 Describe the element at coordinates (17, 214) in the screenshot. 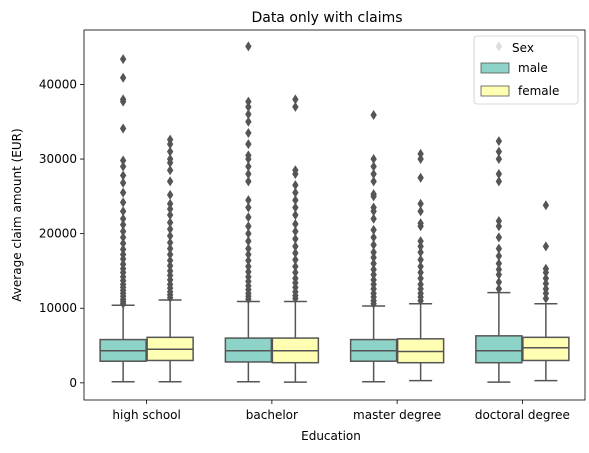

I see `y-axis-label: Average claim amount (EUR)` at that location.